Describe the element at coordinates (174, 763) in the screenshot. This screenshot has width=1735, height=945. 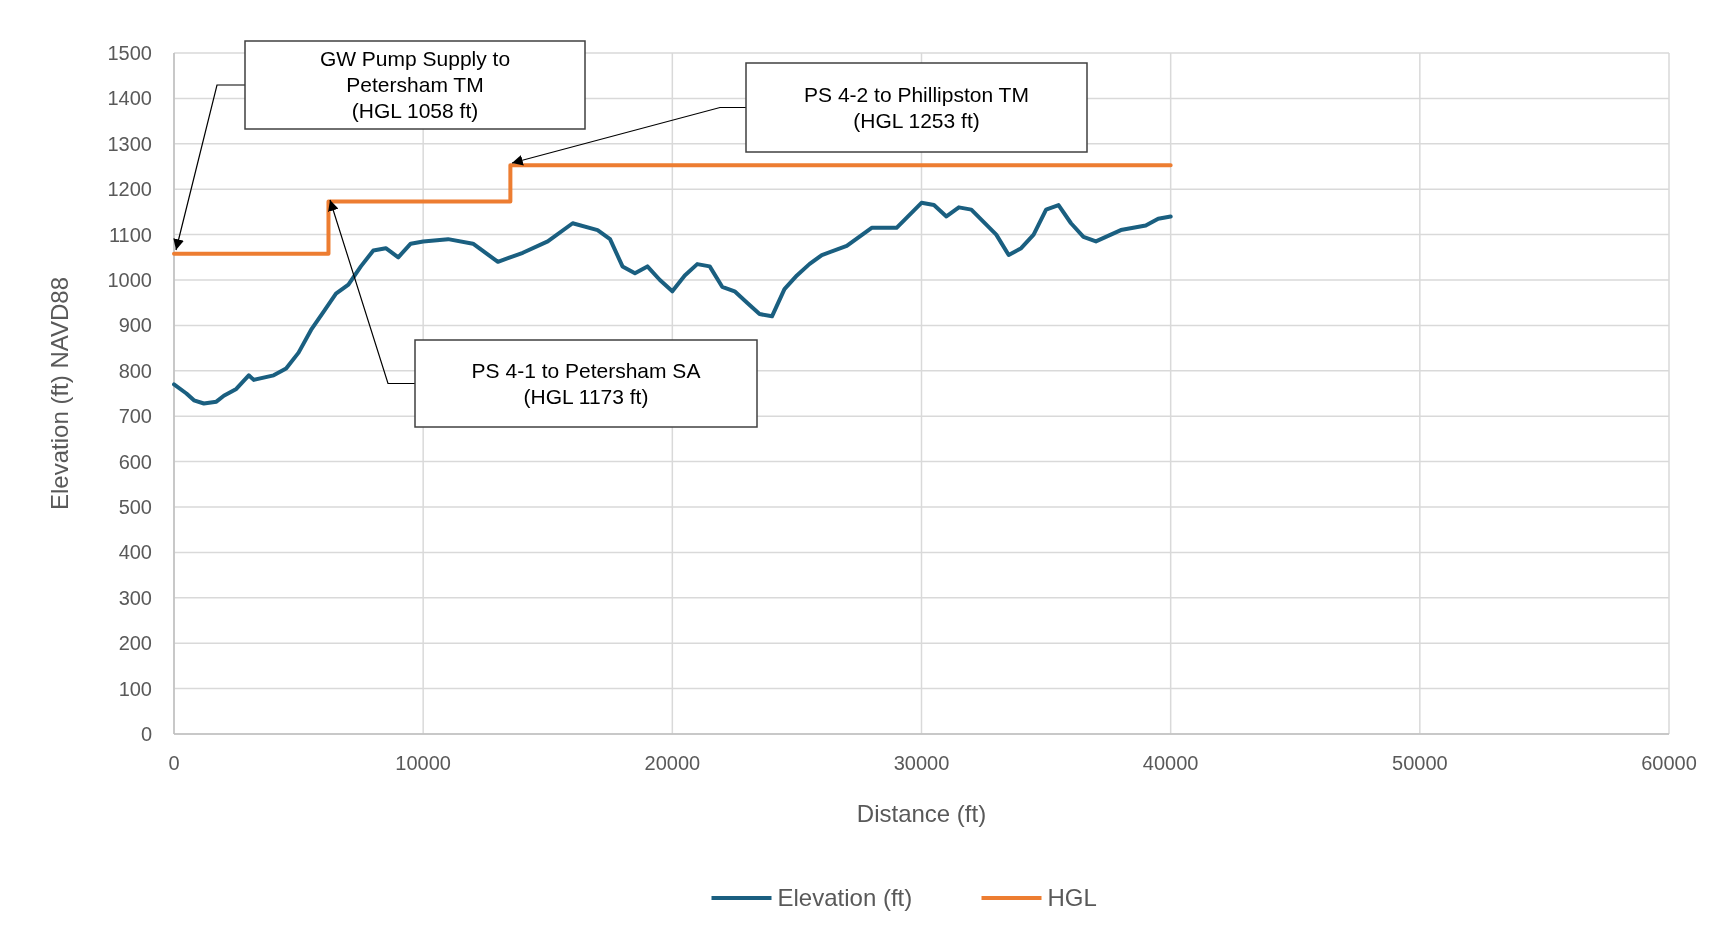
I see `x-tick-label: 0` at that location.